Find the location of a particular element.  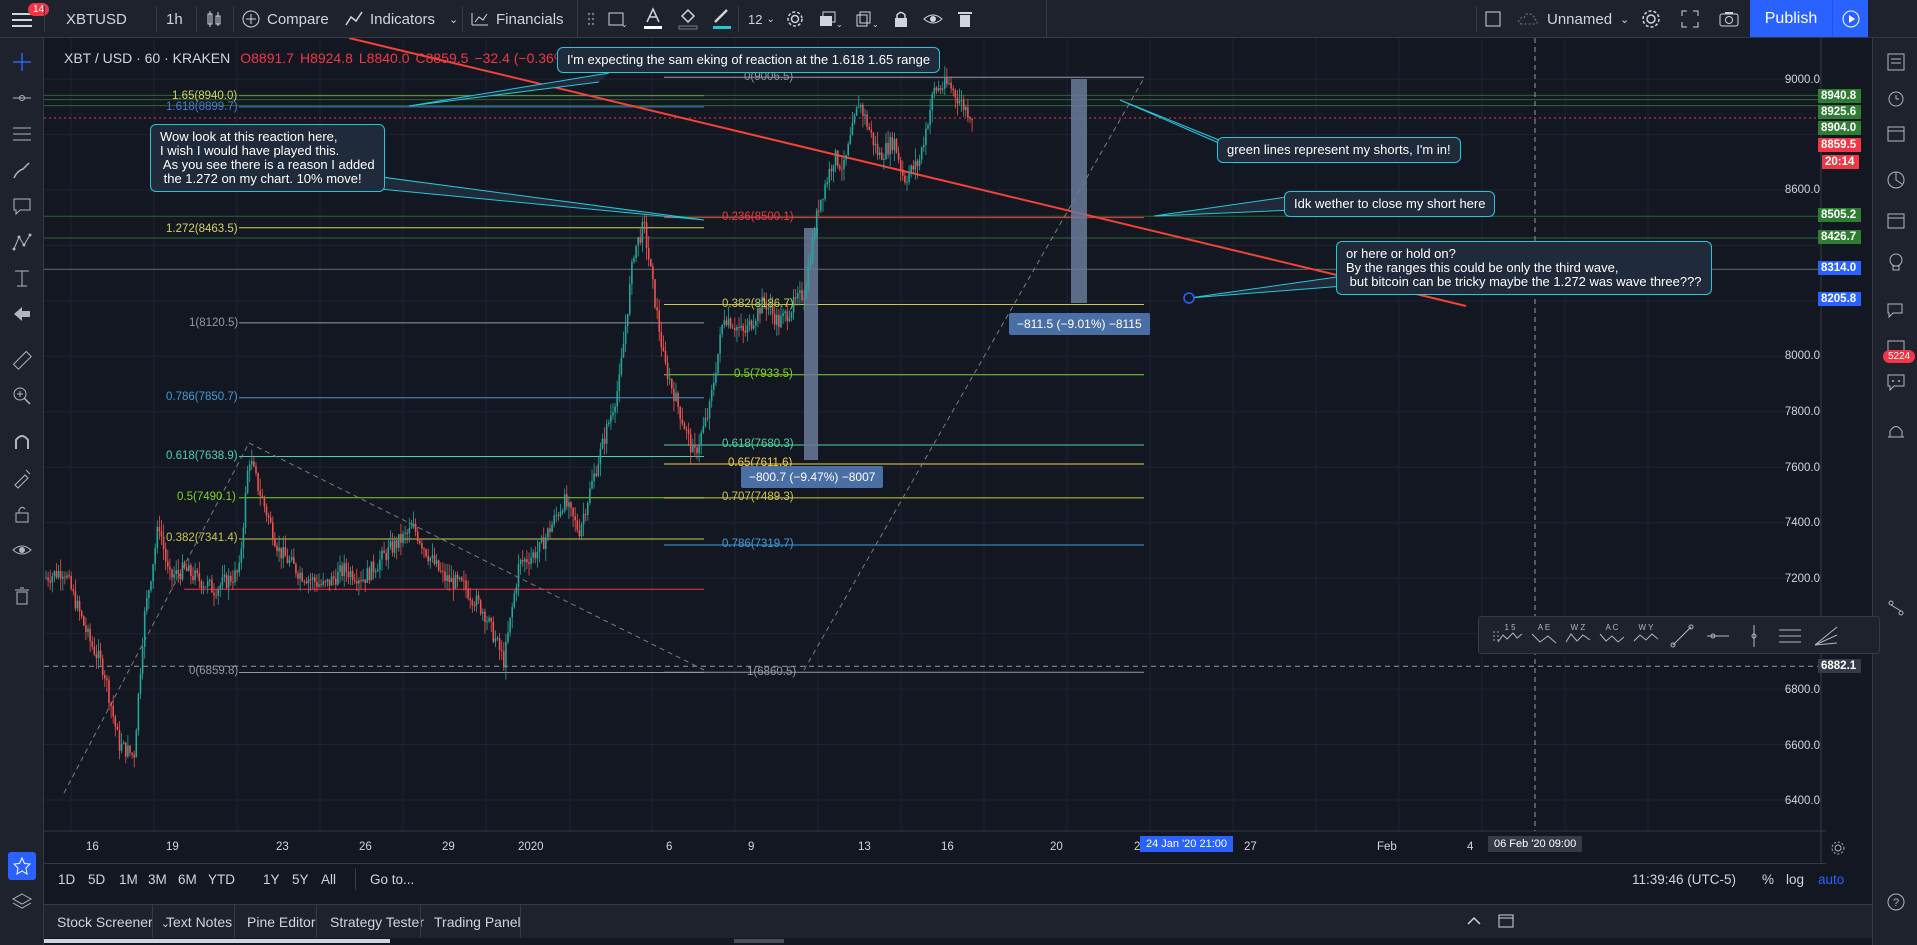

pattern-icon is located at coordinates (22, 242).